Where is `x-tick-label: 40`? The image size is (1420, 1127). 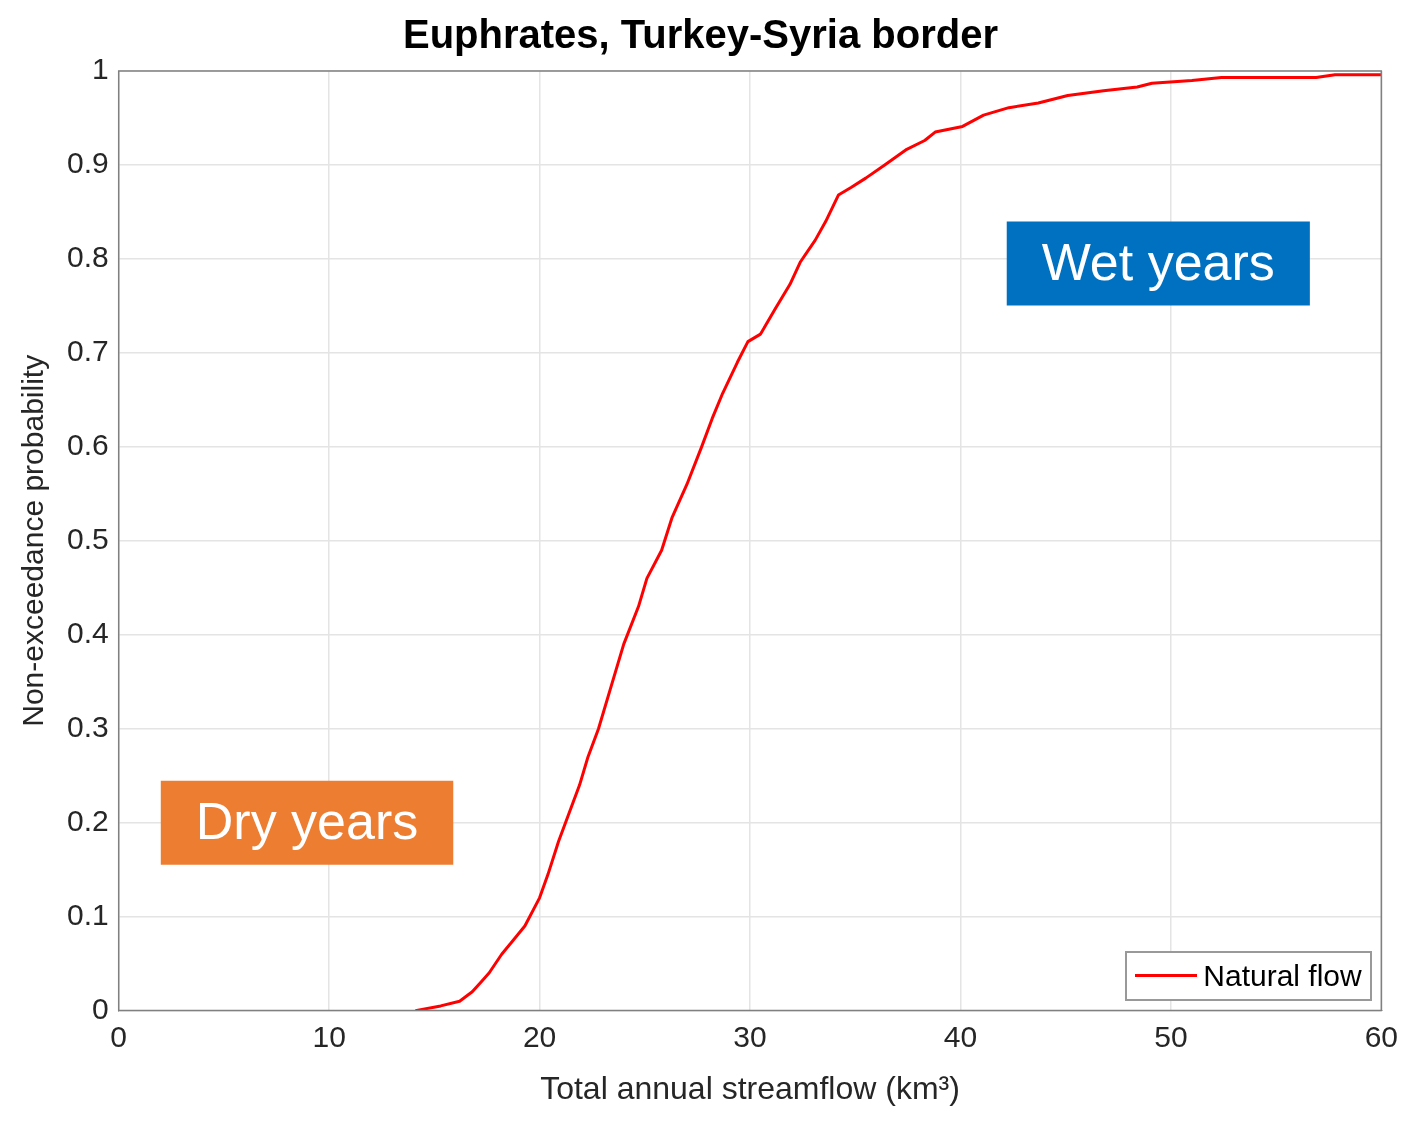 x-tick-label: 40 is located at coordinates (960, 1036).